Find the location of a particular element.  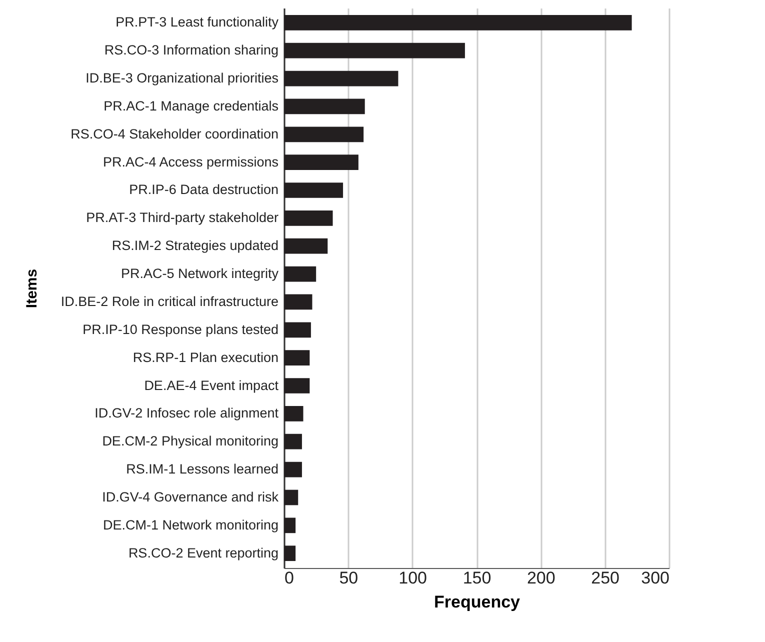

y-tick-label: RS.IM-1 Lessons learned is located at coordinates (202, 469).